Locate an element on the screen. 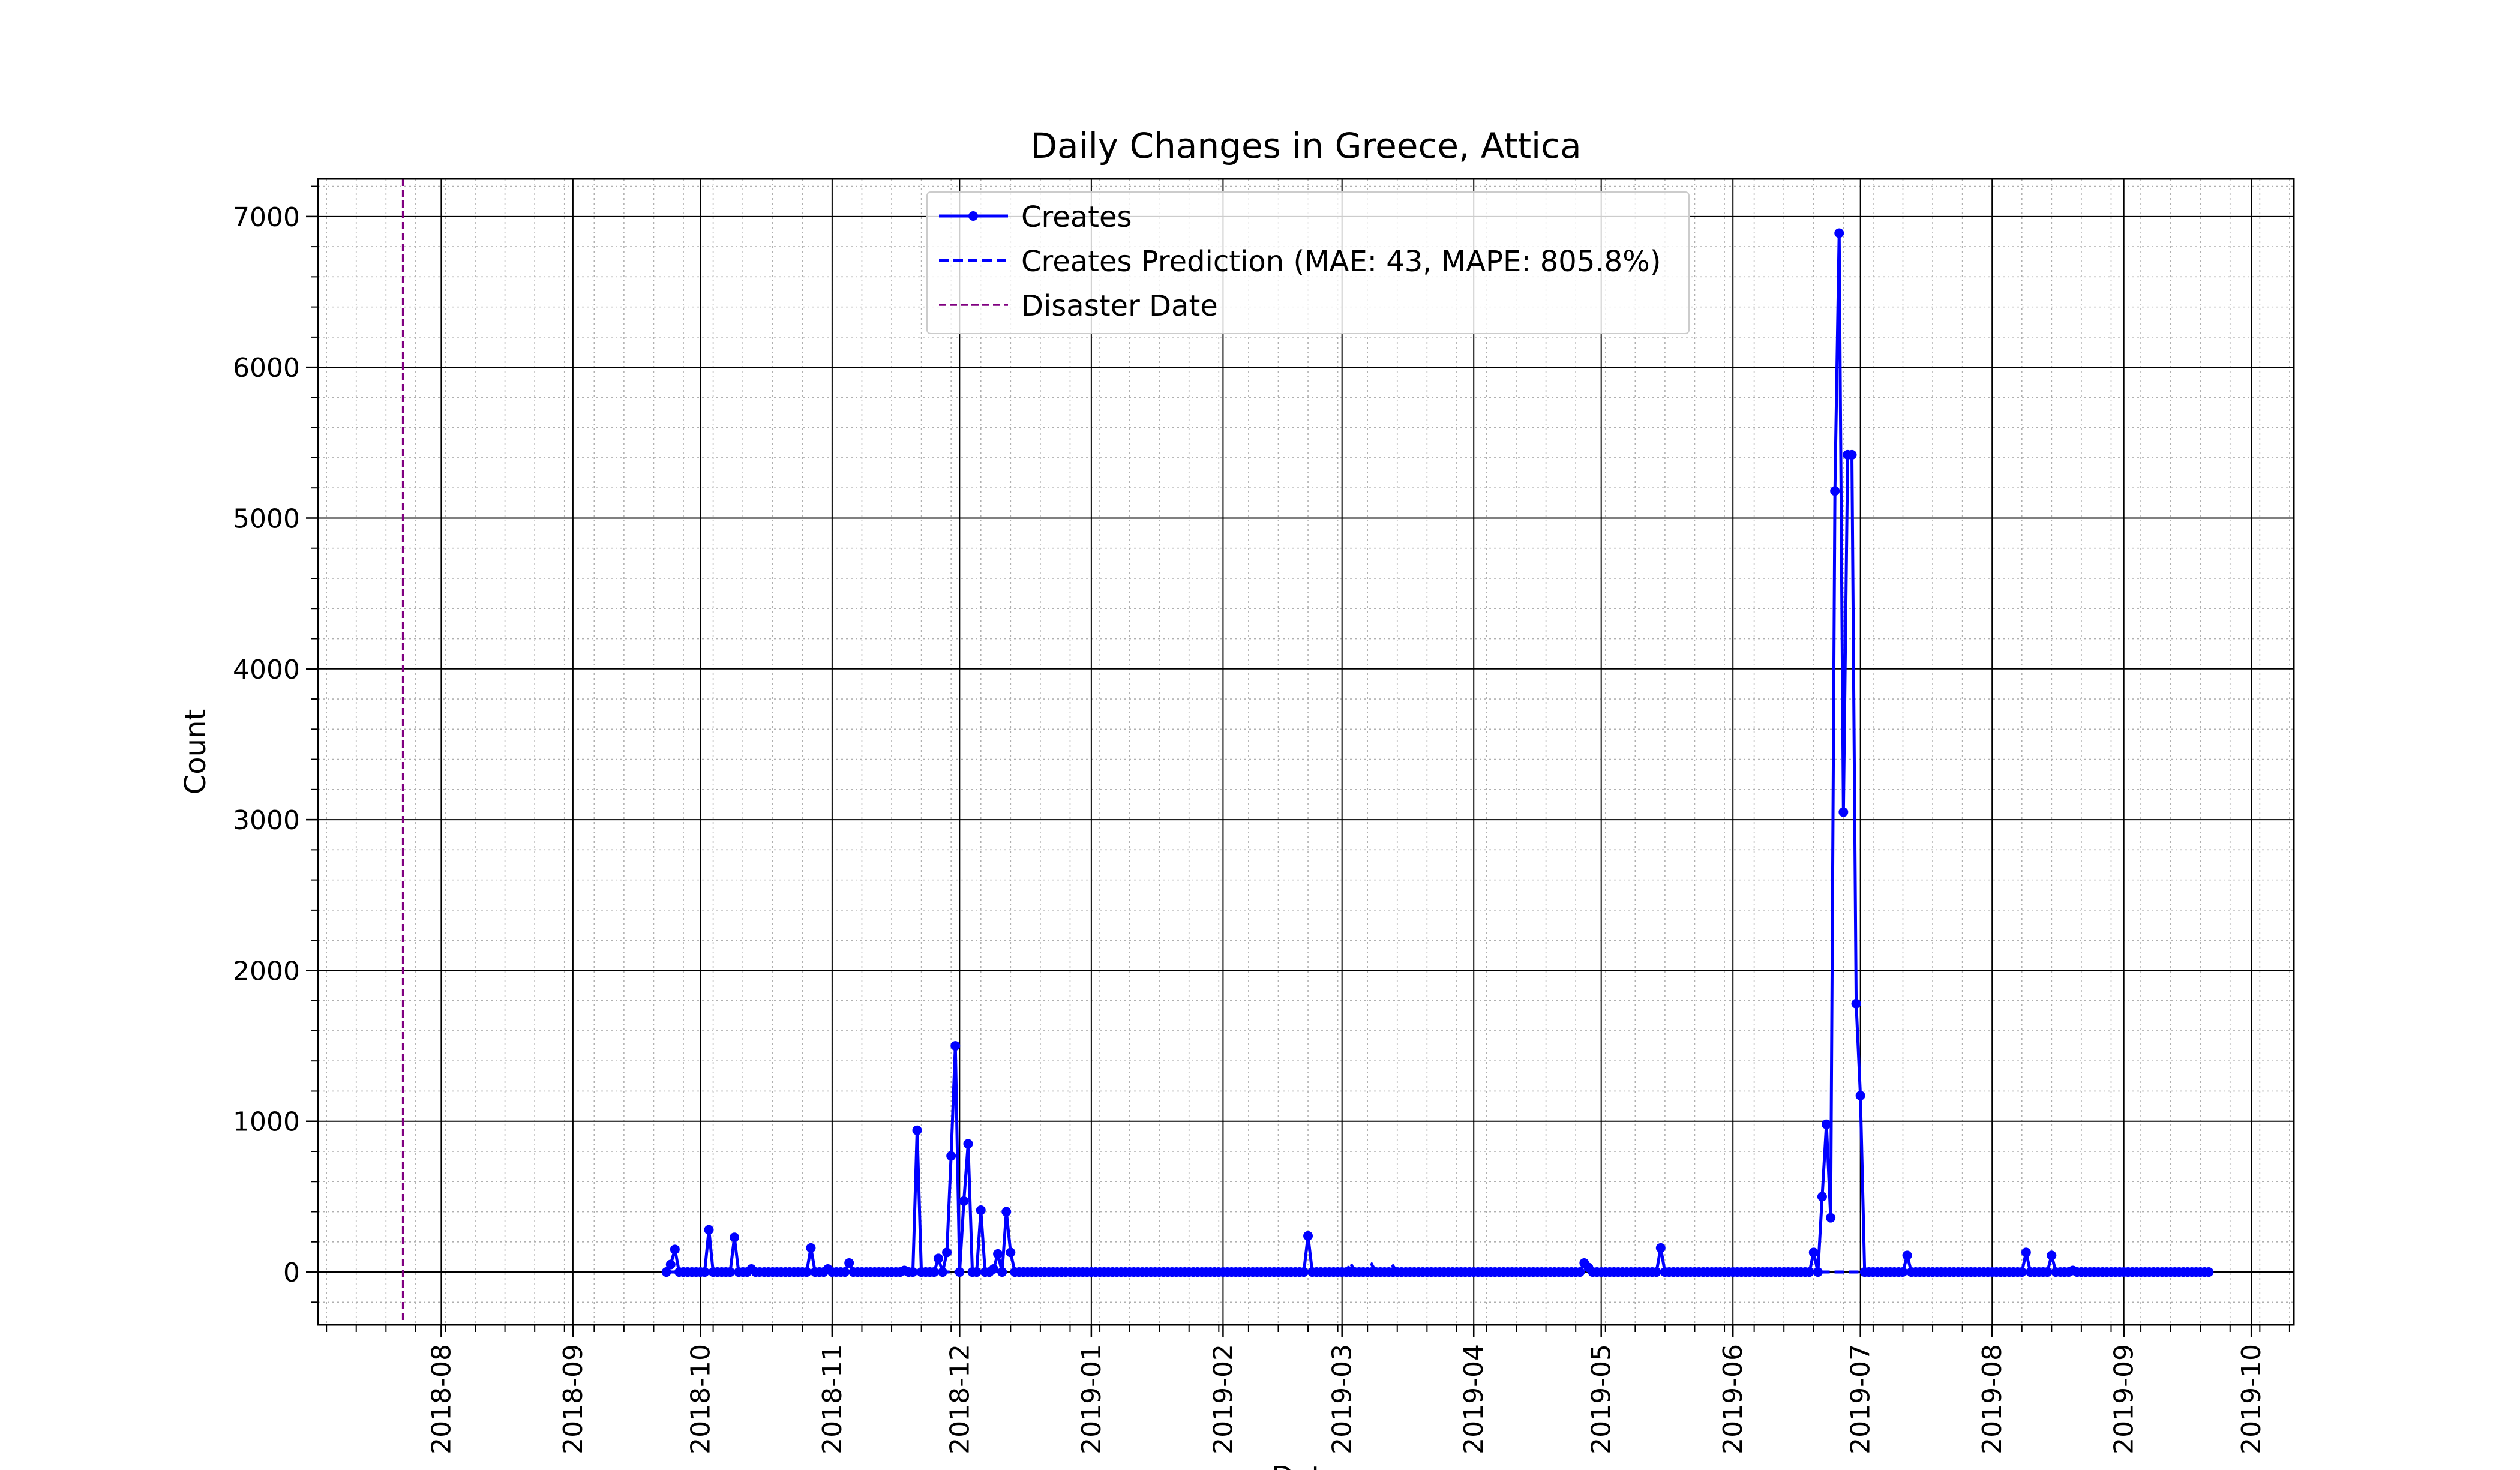 Image resolution: width=2520 pixels, height=1470 pixels. y-tick-label: 0 is located at coordinates (291, 1273).